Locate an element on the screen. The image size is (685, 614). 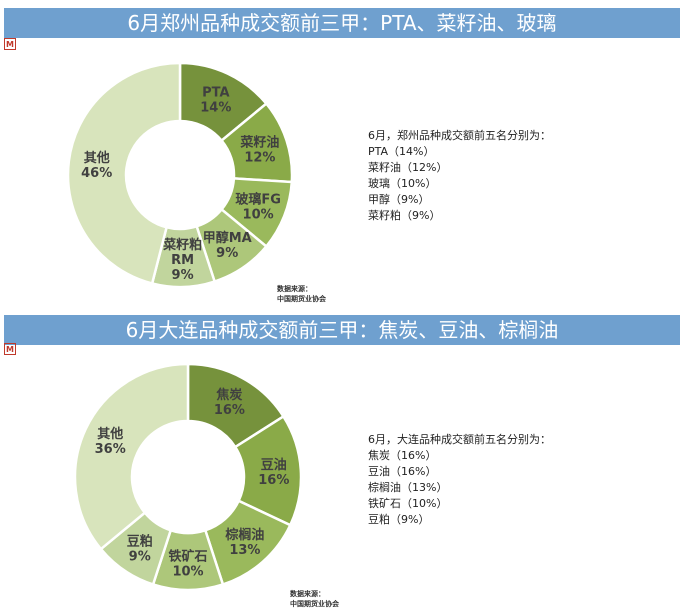
notes-line: PTA（14%） is located at coordinates (401, 151).